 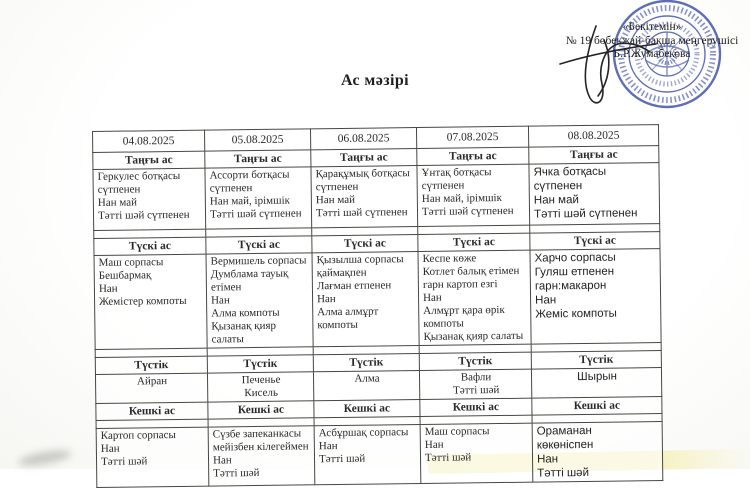 I want to click on approval-position: № 19 бөбекжай-бақша меңгерушісі, so click(x=652, y=40).